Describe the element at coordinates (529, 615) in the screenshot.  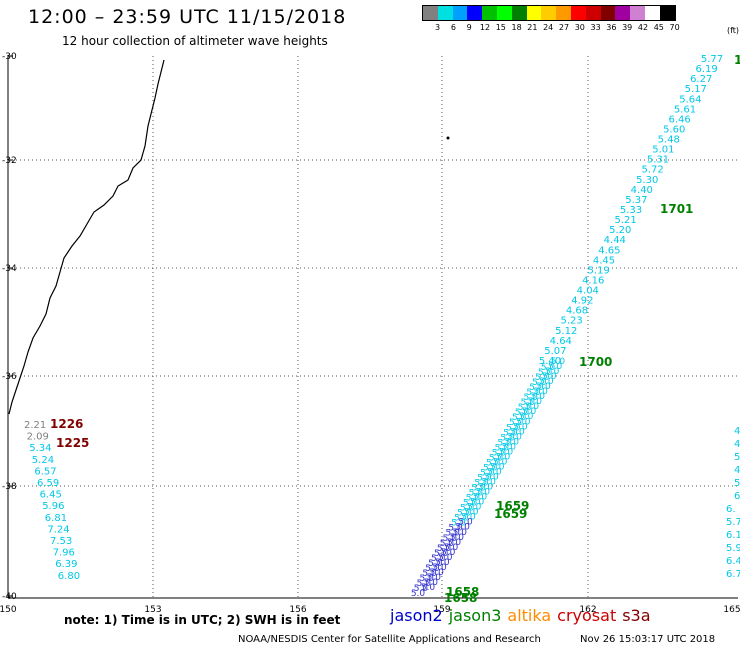
I see `satellite-legend-item: altika` at that location.